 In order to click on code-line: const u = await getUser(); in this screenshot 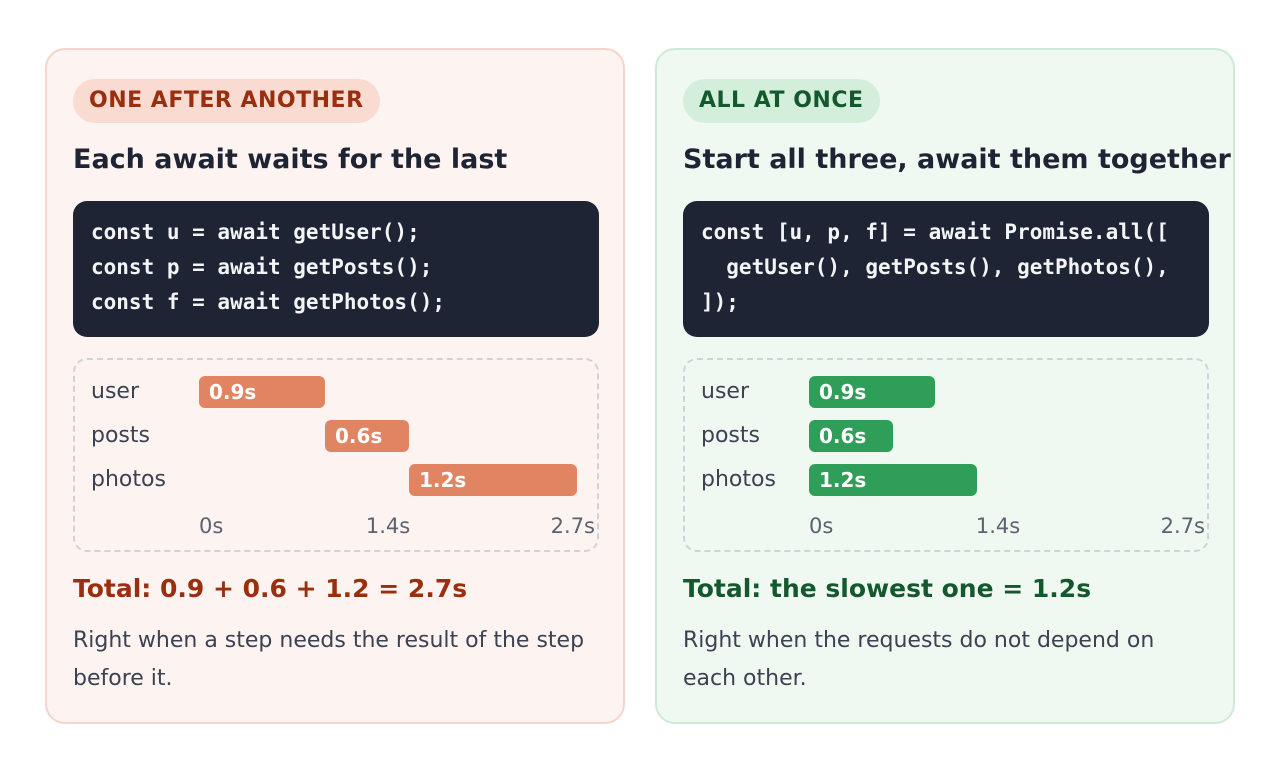, I will do `click(255, 232)`.